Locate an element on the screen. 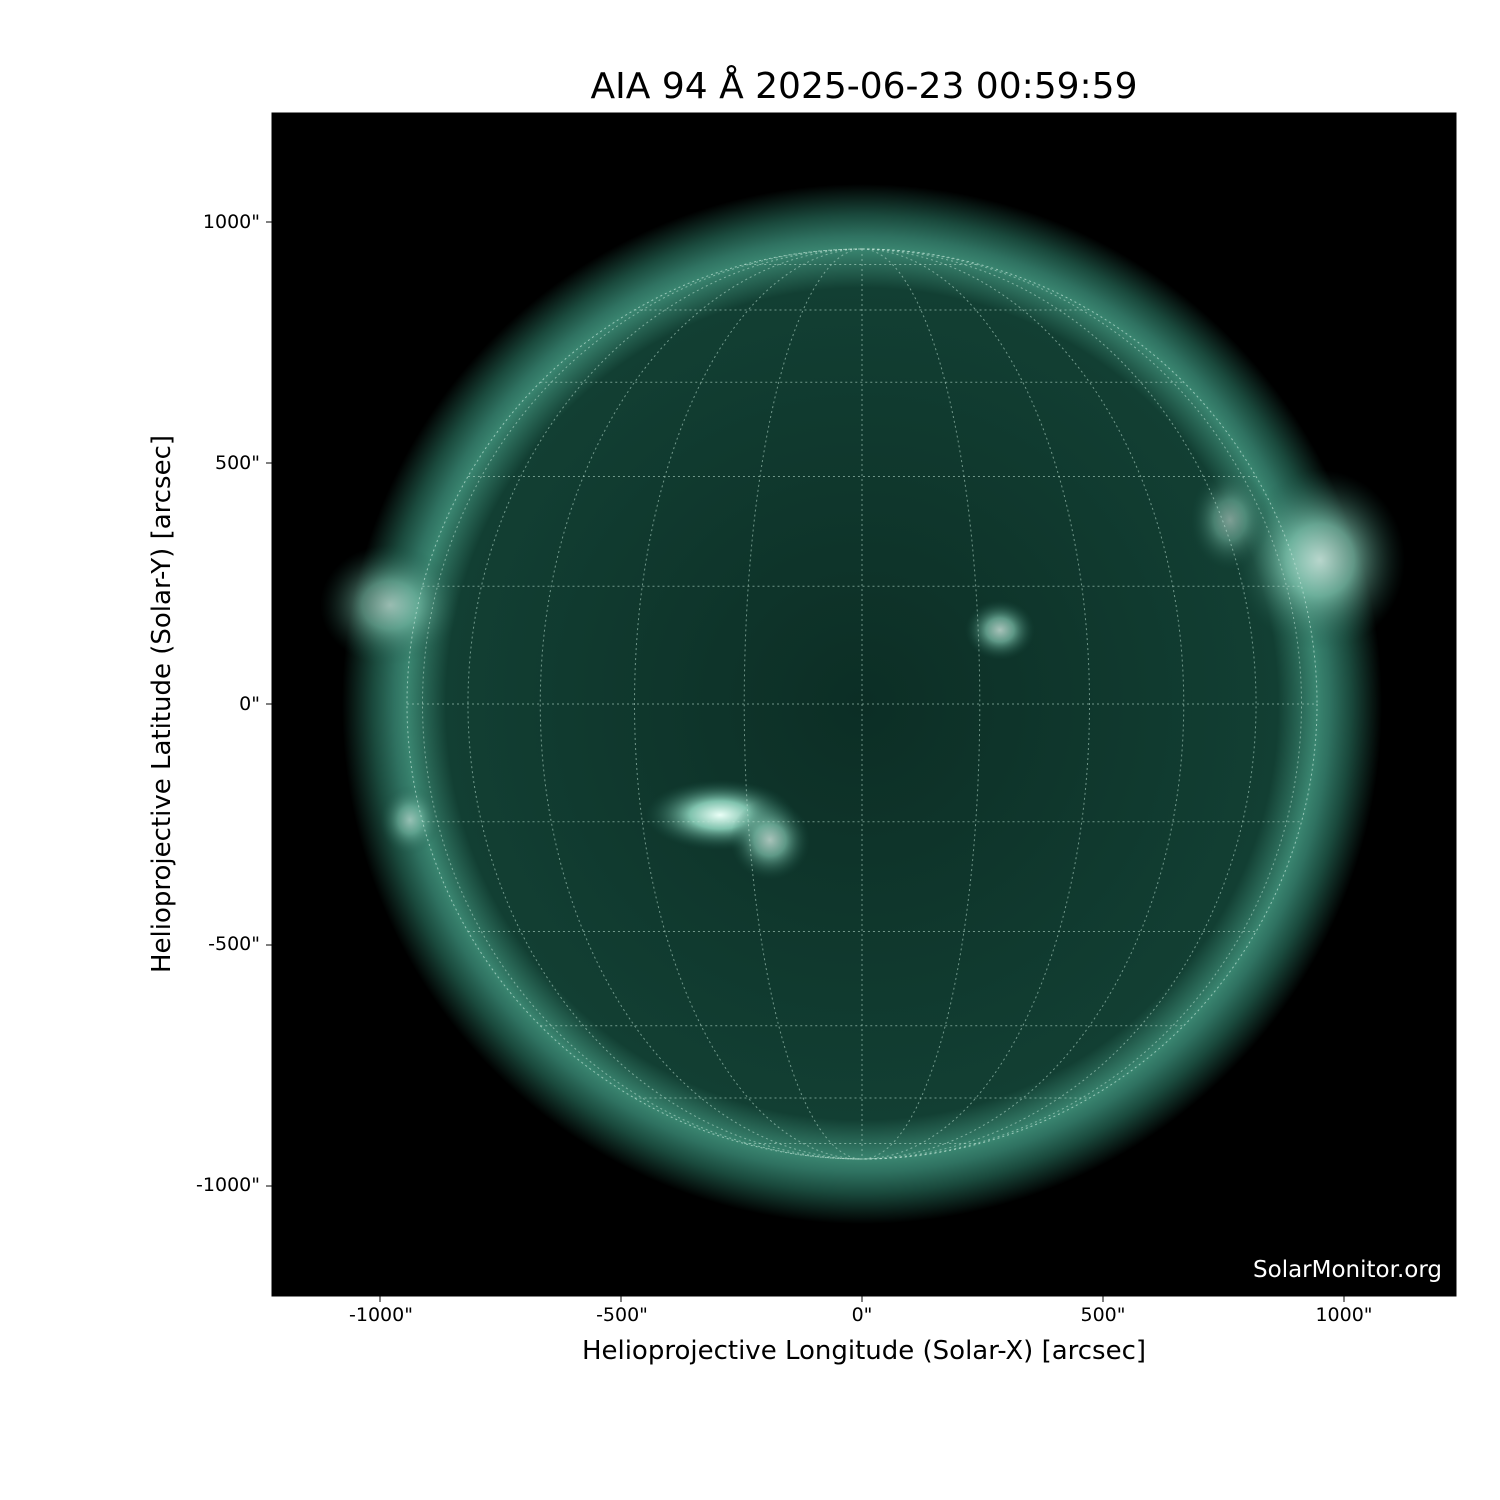 This screenshot has width=1500, height=1500. limb-brightening-east is located at coordinates (390, 605).